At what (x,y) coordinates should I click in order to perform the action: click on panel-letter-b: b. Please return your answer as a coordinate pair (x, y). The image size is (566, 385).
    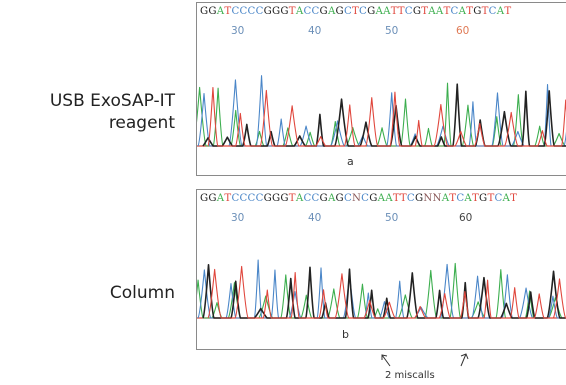
    Looking at the image, I should click on (345, 334).